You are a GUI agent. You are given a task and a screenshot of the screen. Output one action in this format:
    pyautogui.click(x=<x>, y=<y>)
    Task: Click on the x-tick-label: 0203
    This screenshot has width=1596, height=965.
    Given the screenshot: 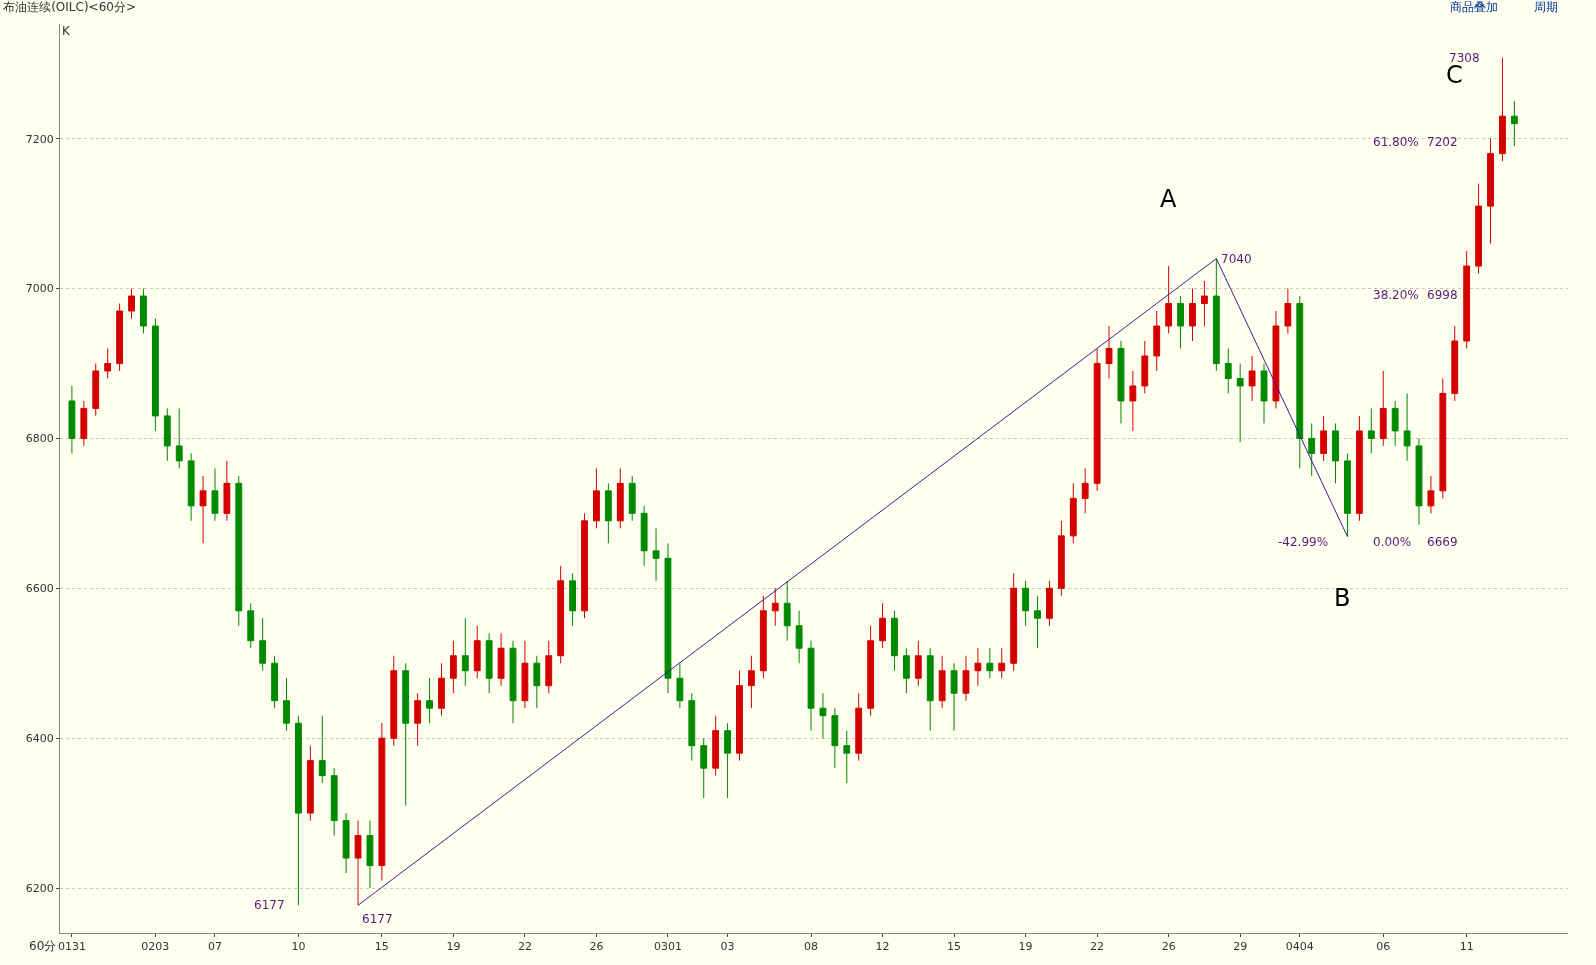 What is the action you would take?
    pyautogui.click(x=155, y=947)
    